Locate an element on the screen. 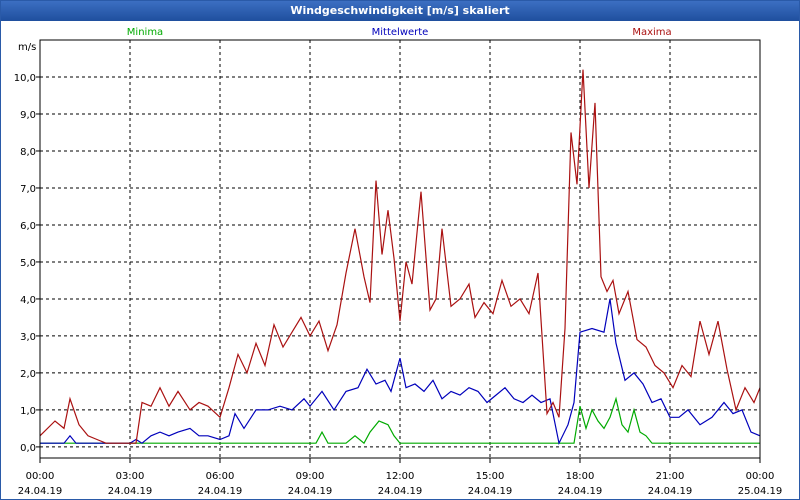 This screenshot has height=500, width=800. x-tick-time: 18:00 is located at coordinates (580, 476).